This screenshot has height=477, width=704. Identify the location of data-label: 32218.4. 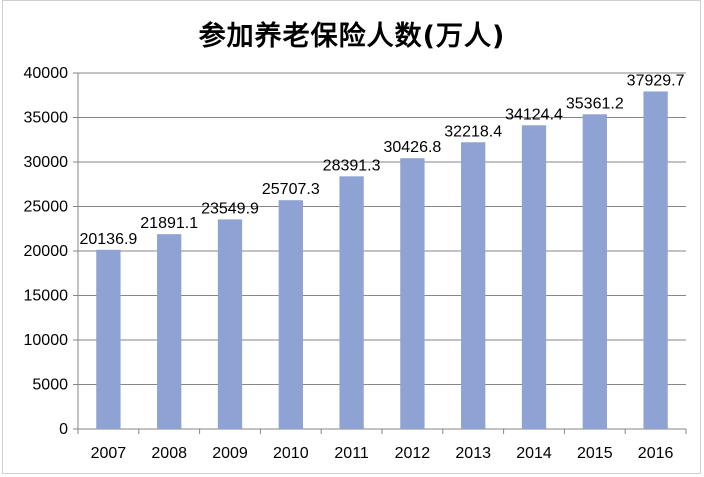
(473, 131).